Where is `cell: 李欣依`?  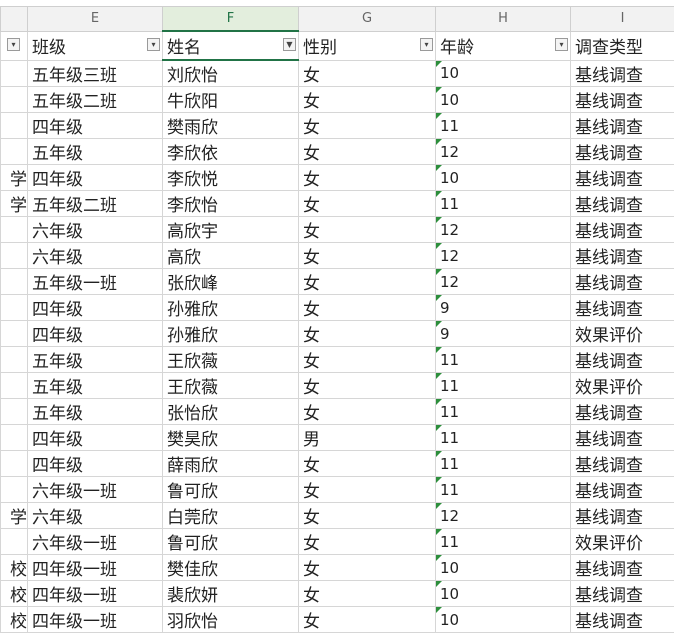 cell: 李欣依 is located at coordinates (230, 151).